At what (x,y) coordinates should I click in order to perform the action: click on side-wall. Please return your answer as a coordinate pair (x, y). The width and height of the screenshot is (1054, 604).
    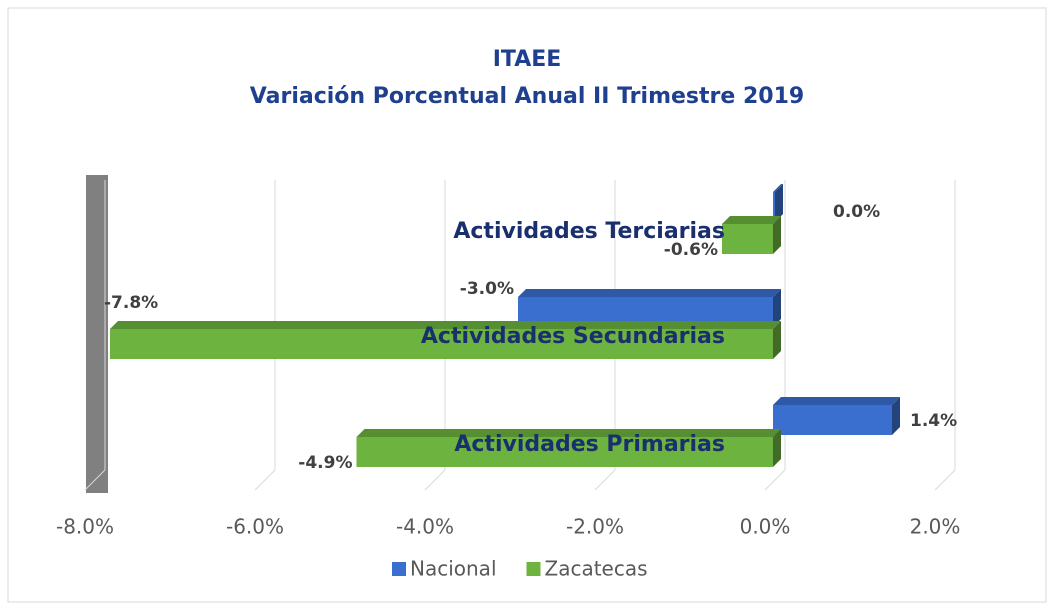
    Looking at the image, I should click on (97, 334).